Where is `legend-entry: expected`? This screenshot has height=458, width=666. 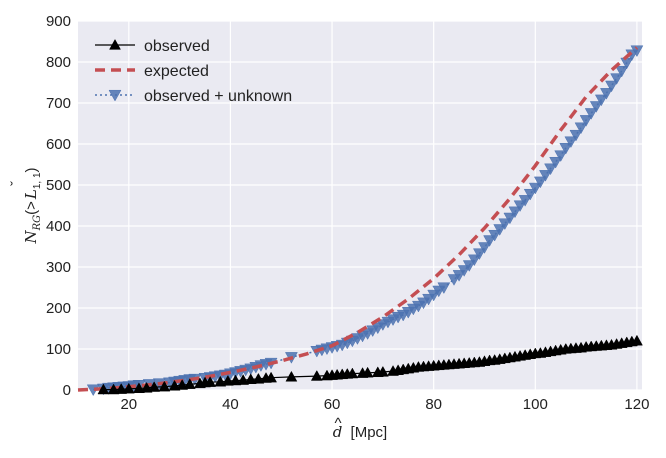 legend-entry: expected is located at coordinates (152, 71).